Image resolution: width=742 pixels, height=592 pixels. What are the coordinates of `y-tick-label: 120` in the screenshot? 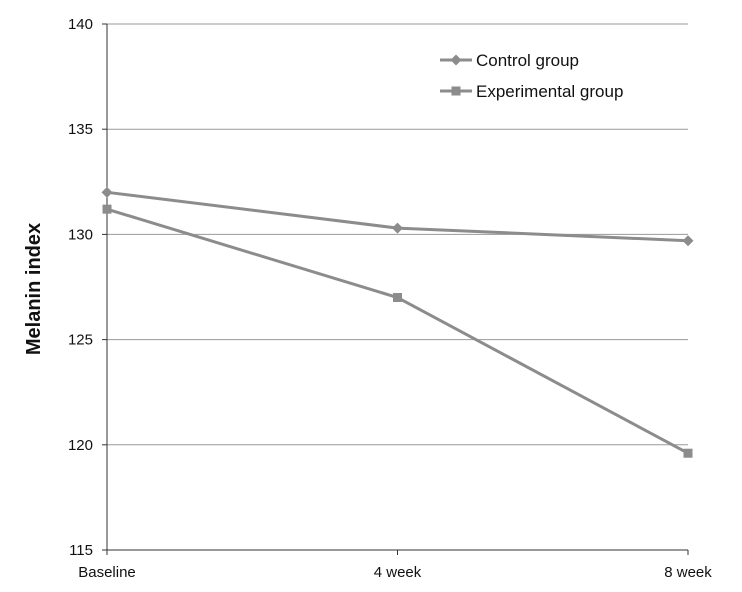 It's located at (80, 445).